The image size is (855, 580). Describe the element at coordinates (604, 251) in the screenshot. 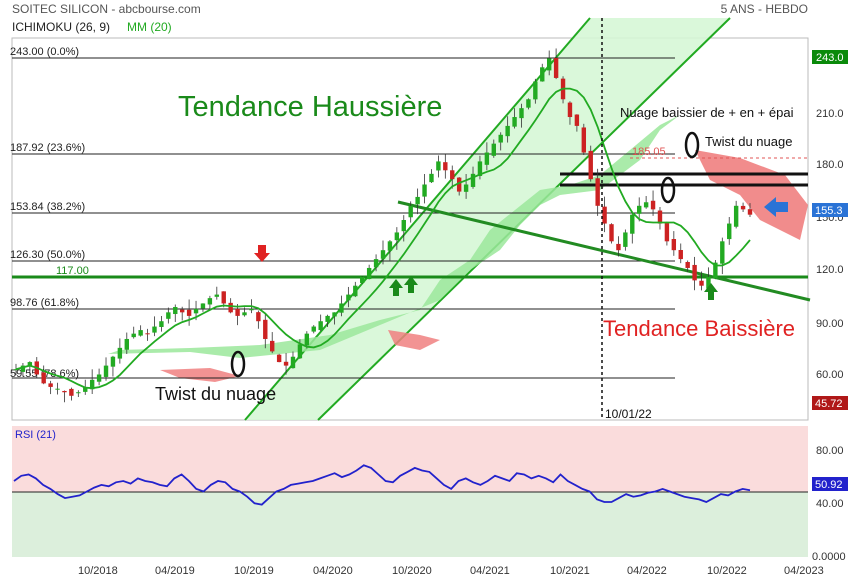

I see `downtrend-line` at that location.